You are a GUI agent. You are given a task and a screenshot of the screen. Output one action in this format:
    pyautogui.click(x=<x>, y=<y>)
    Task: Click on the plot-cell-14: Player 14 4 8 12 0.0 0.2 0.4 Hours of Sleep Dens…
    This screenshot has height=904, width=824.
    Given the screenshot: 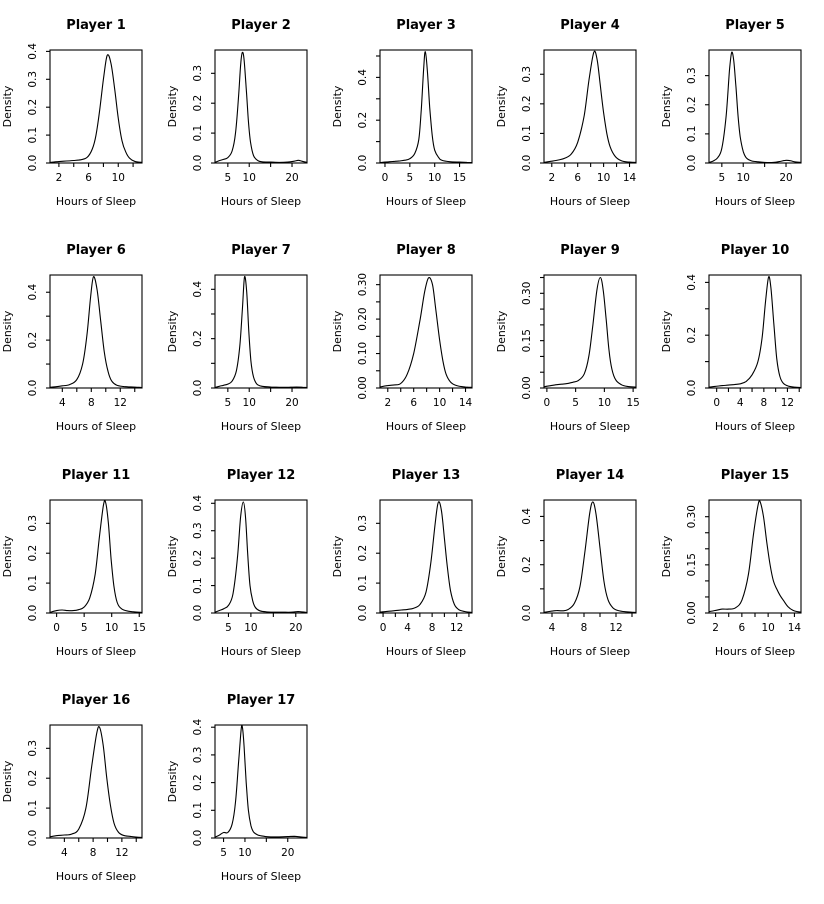 What is the action you would take?
    pyautogui.click(x=576, y=562)
    